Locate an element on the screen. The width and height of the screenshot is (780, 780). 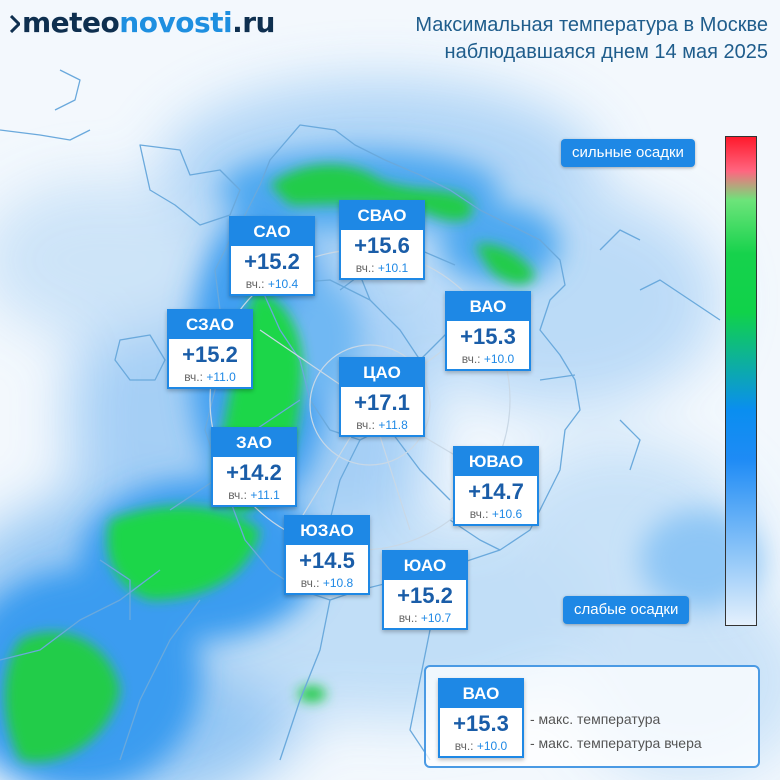
district-card-yuzao: ЮЗАО +14.5 вч.: +10.8 is located at coordinates (327, 555).